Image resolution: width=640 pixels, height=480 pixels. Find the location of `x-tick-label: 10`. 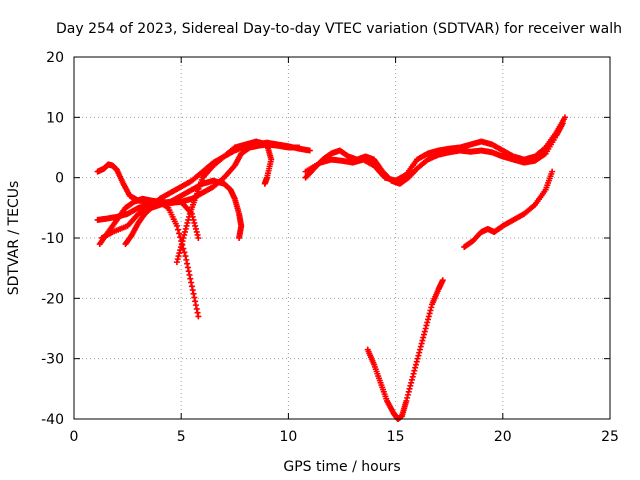

x-tick-label: 10 is located at coordinates (288, 437).